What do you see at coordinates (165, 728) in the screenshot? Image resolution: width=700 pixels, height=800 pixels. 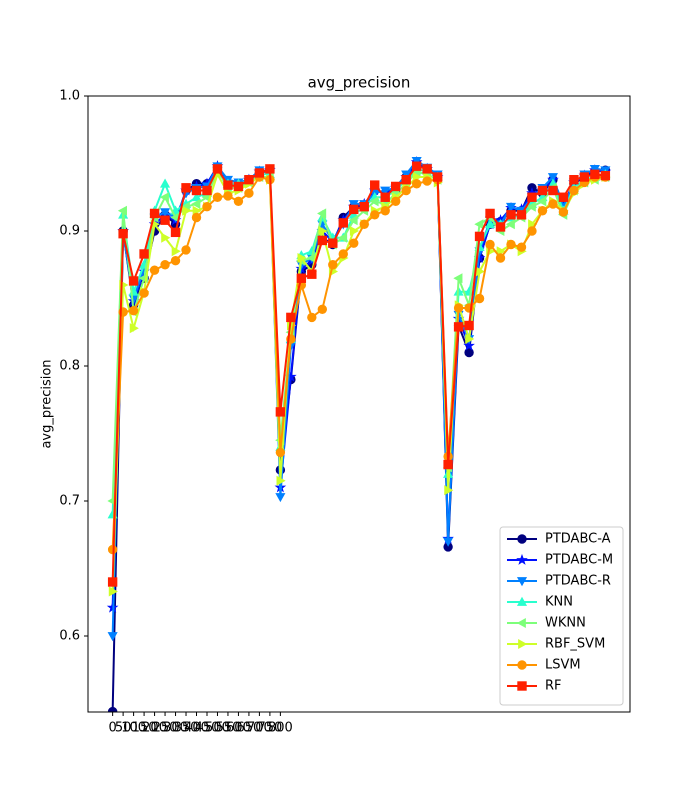 I see `x-tick-label: 250` at bounding box center [165, 728].